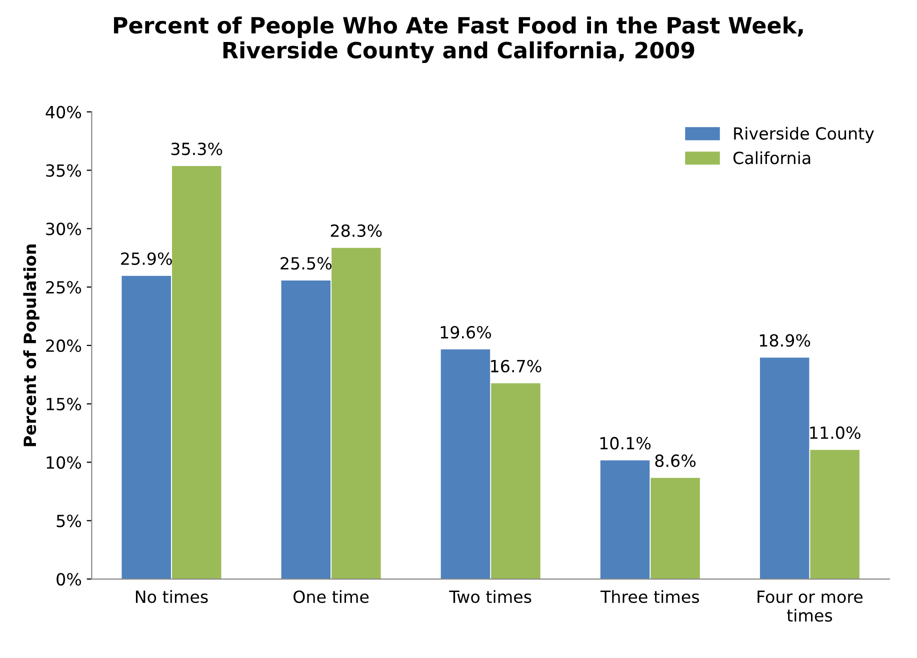  I want to click on x-tick-label: Four or more times, so click(810, 606).